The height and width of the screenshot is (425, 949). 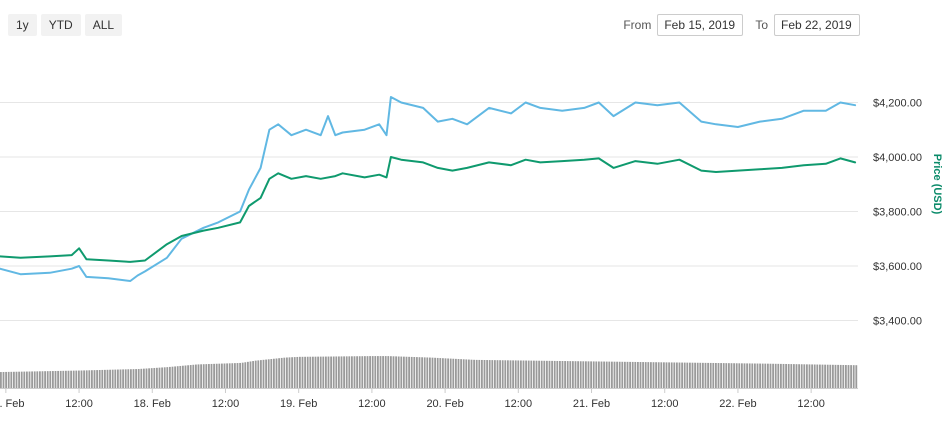 What do you see at coordinates (700, 25) in the screenshot?
I see `from-date-input` at bounding box center [700, 25].